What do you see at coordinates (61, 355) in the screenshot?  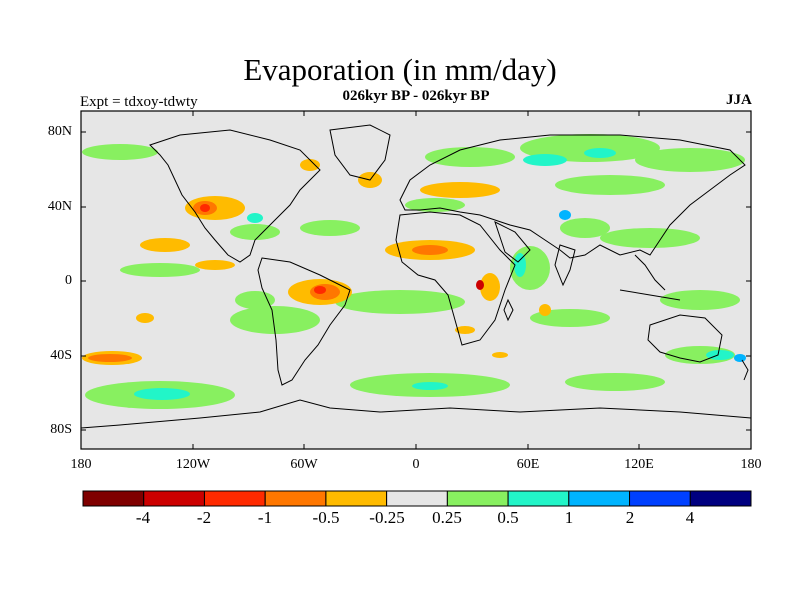 I see `lat-label-40s: 40S` at bounding box center [61, 355].